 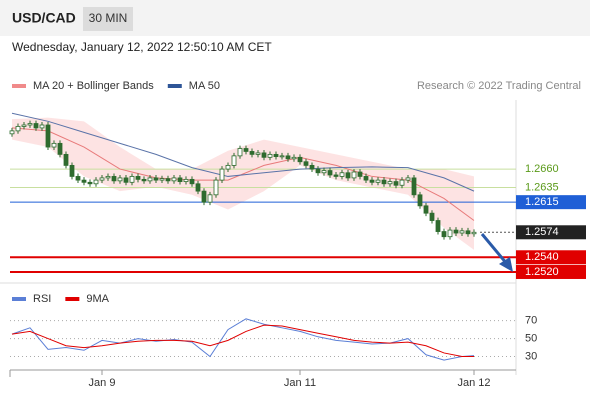 What do you see at coordinates (93, 86) in the screenshot?
I see `legend-label: MA 20 + Bollinger Bands` at bounding box center [93, 86].